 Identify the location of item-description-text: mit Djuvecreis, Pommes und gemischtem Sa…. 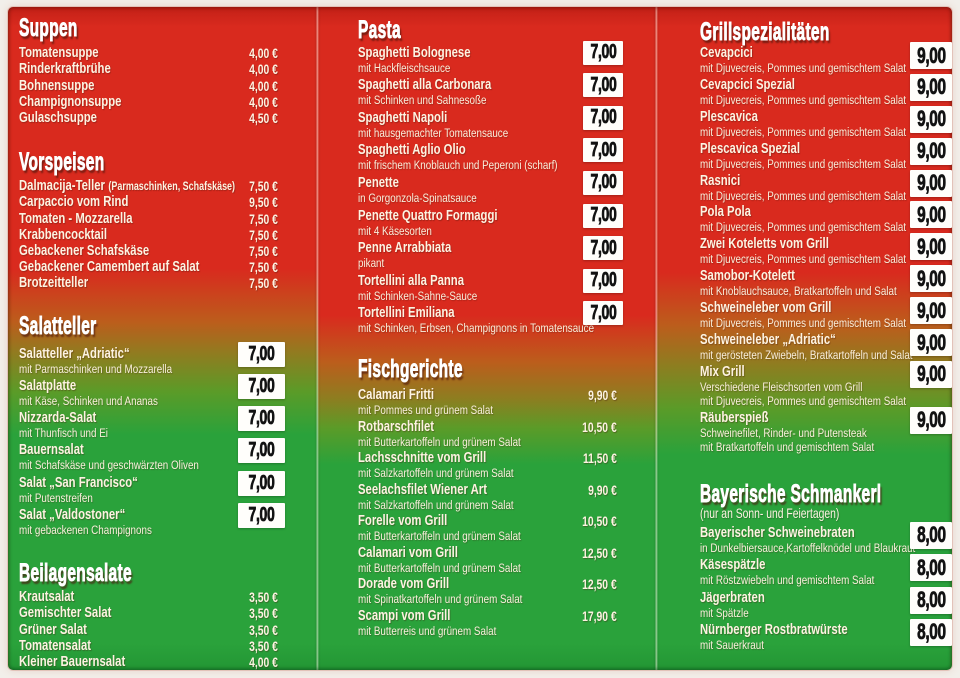
(803, 227).